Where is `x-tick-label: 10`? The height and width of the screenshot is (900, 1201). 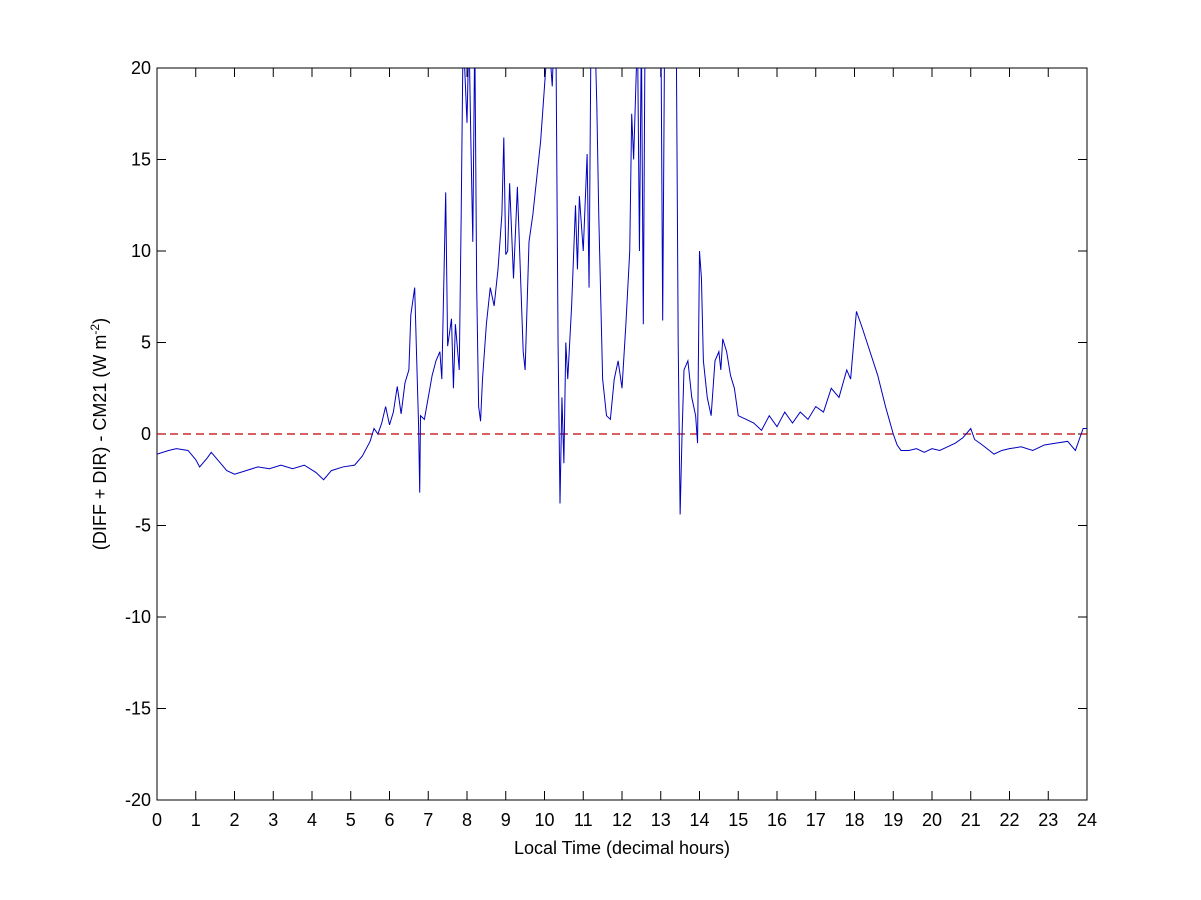
x-tick-label: 10 is located at coordinates (544, 820).